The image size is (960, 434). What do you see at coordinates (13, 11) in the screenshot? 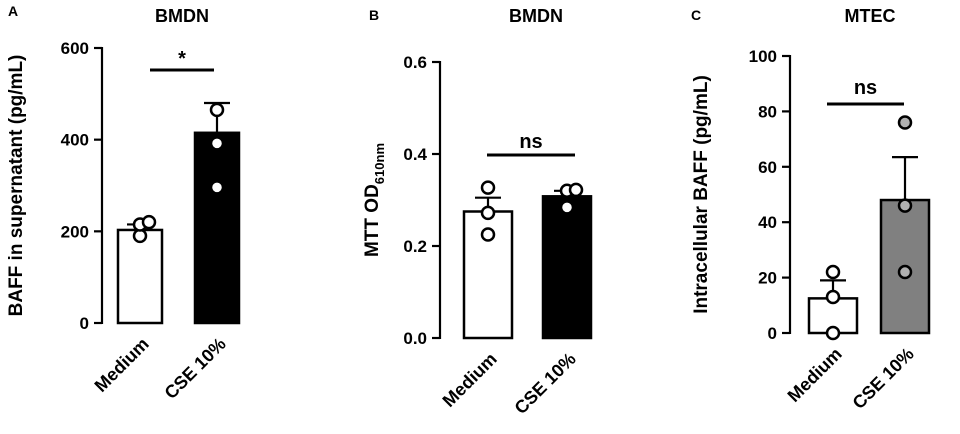
I see `panel-letter: A` at bounding box center [13, 11].